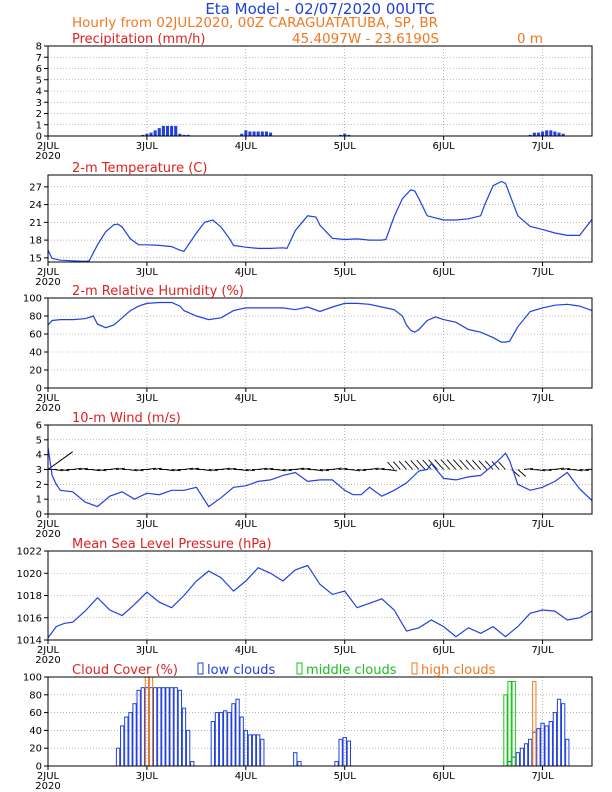 This screenshot has width=612, height=792. Describe the element at coordinates (39, 114) in the screenshot. I see `y-tick-label: 2` at that location.